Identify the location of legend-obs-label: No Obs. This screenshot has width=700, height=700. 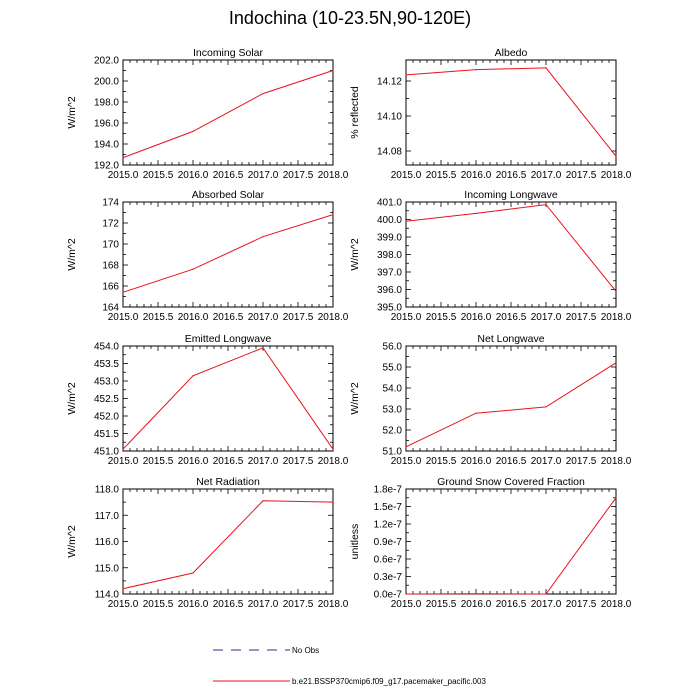
(305, 650).